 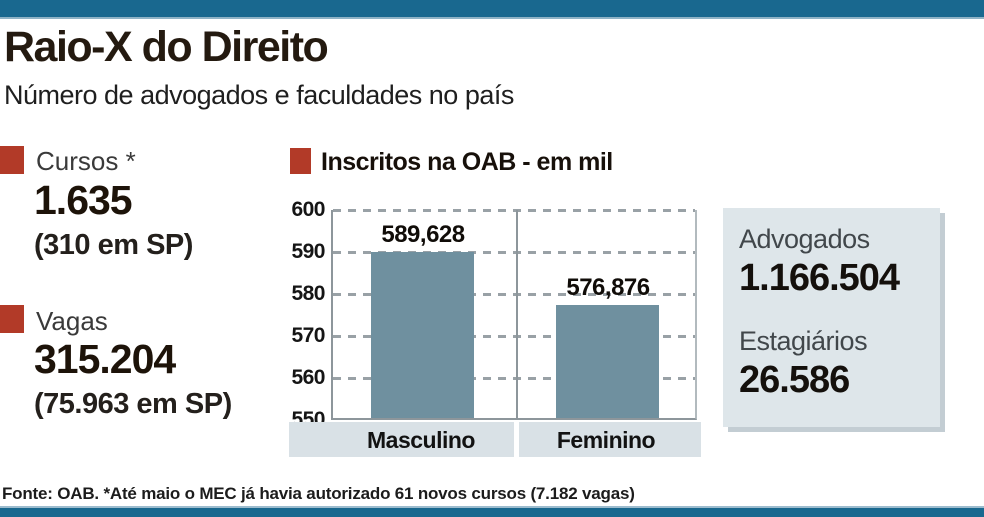 I want to click on category-band-masculino, so click(x=401, y=439).